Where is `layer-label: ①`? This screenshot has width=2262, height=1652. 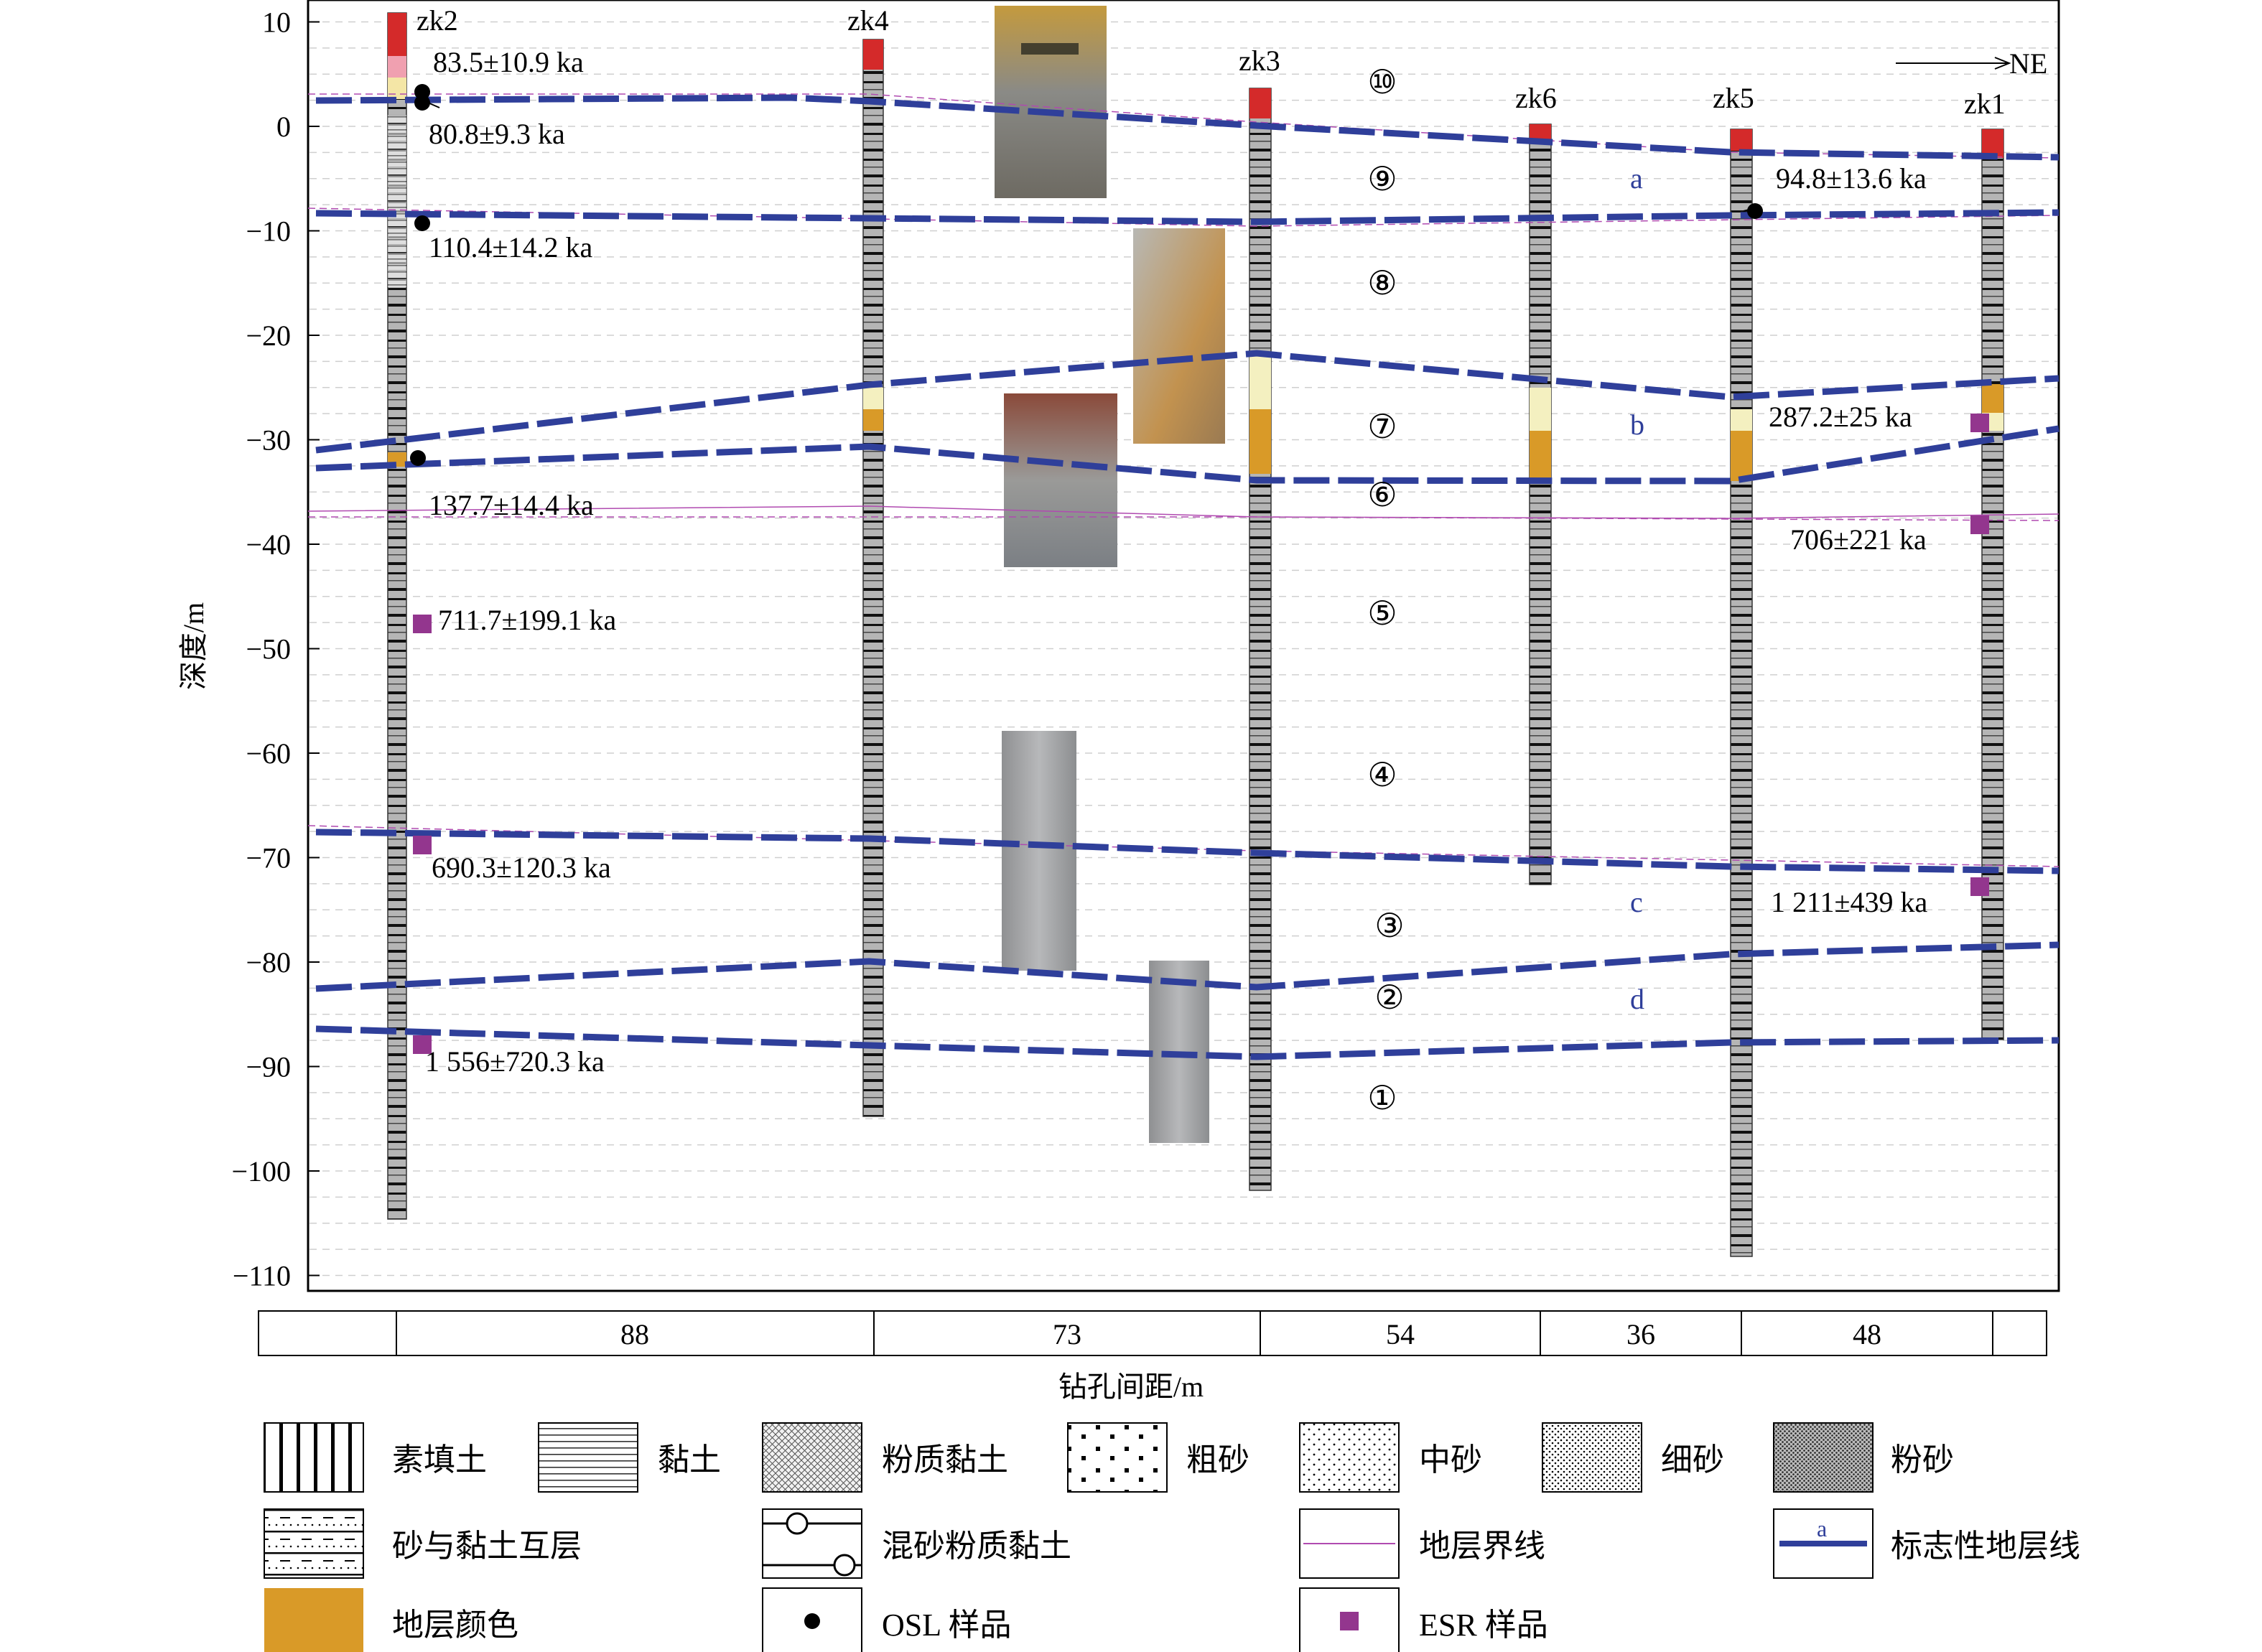
layer-label: ① is located at coordinates (1382, 1098).